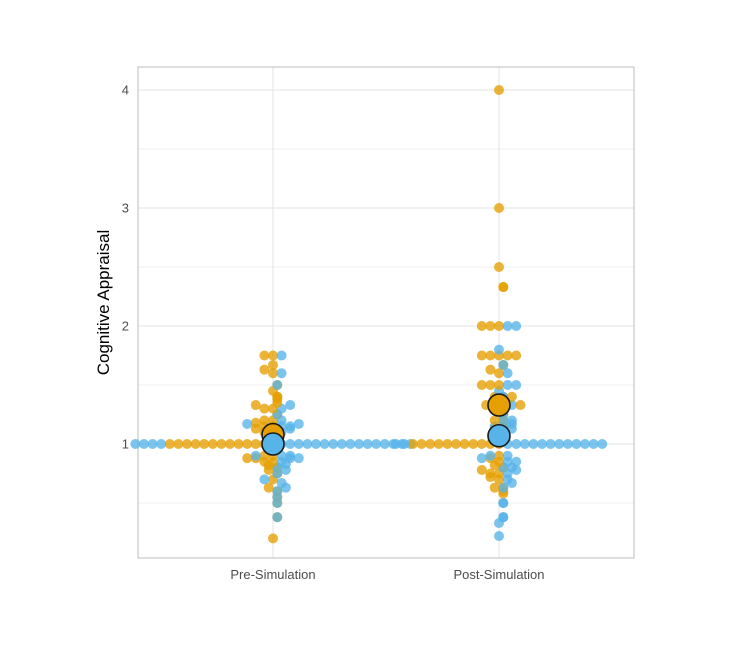 This screenshot has height=663, width=750. What do you see at coordinates (272, 574) in the screenshot?
I see `x-tick-label: Pre-Simulation` at bounding box center [272, 574].